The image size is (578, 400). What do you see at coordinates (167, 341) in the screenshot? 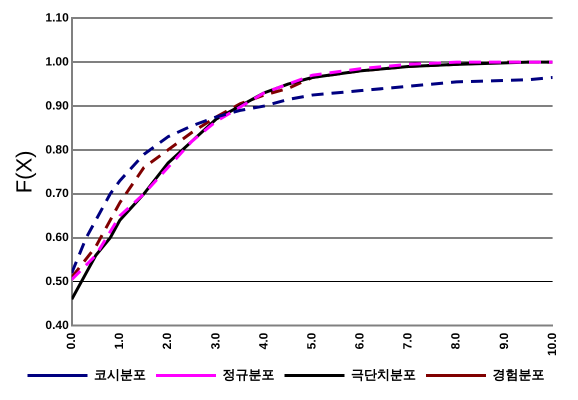
I see `x-tick-label: 2.0` at bounding box center [167, 341].